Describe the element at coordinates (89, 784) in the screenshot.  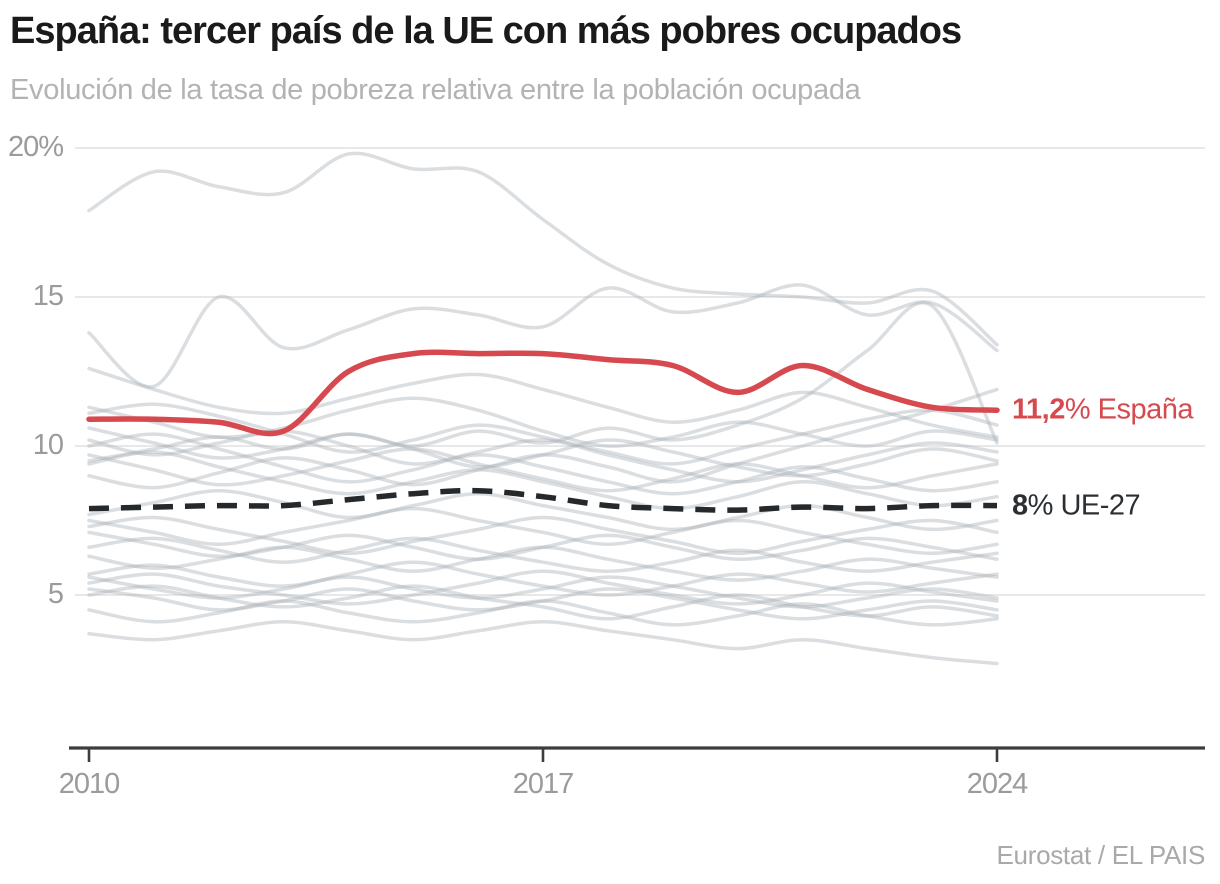
I see `x-axis-label: 2010` at that location.